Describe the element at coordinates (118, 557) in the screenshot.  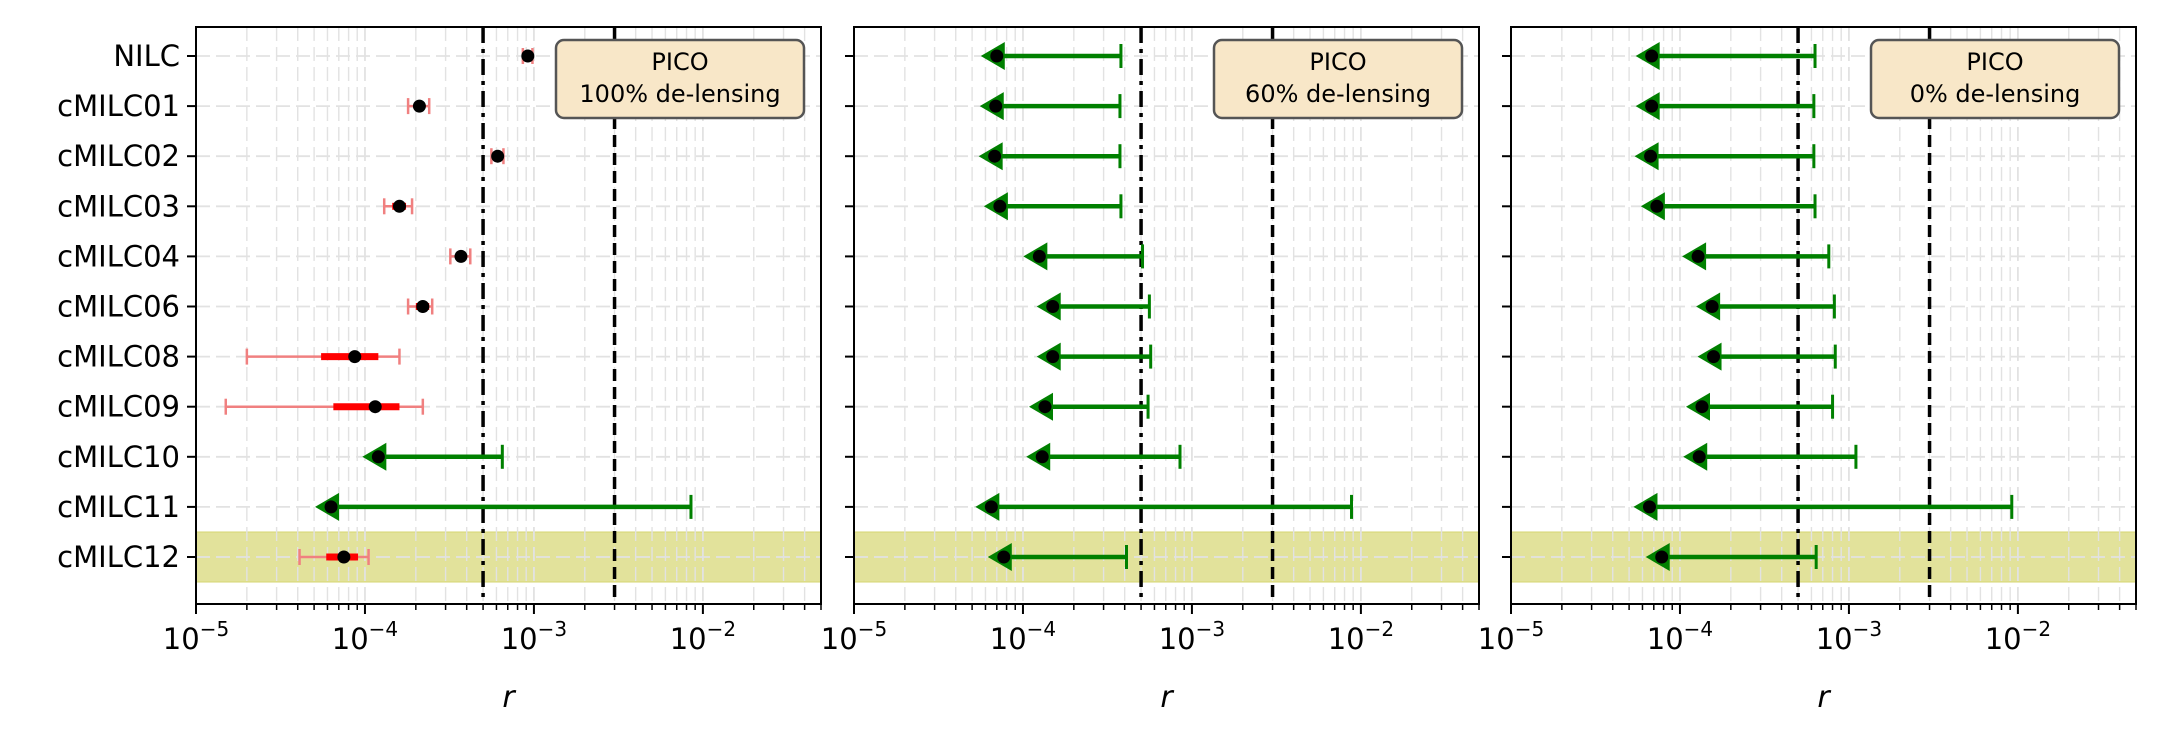
I see `category-label-cmilc12: cMILC12` at that location.